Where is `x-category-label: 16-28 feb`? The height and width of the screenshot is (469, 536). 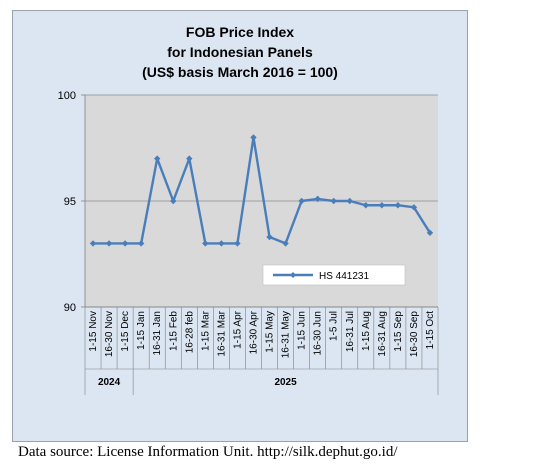
x-category-label: 16-28 feb is located at coordinates (189, 332).